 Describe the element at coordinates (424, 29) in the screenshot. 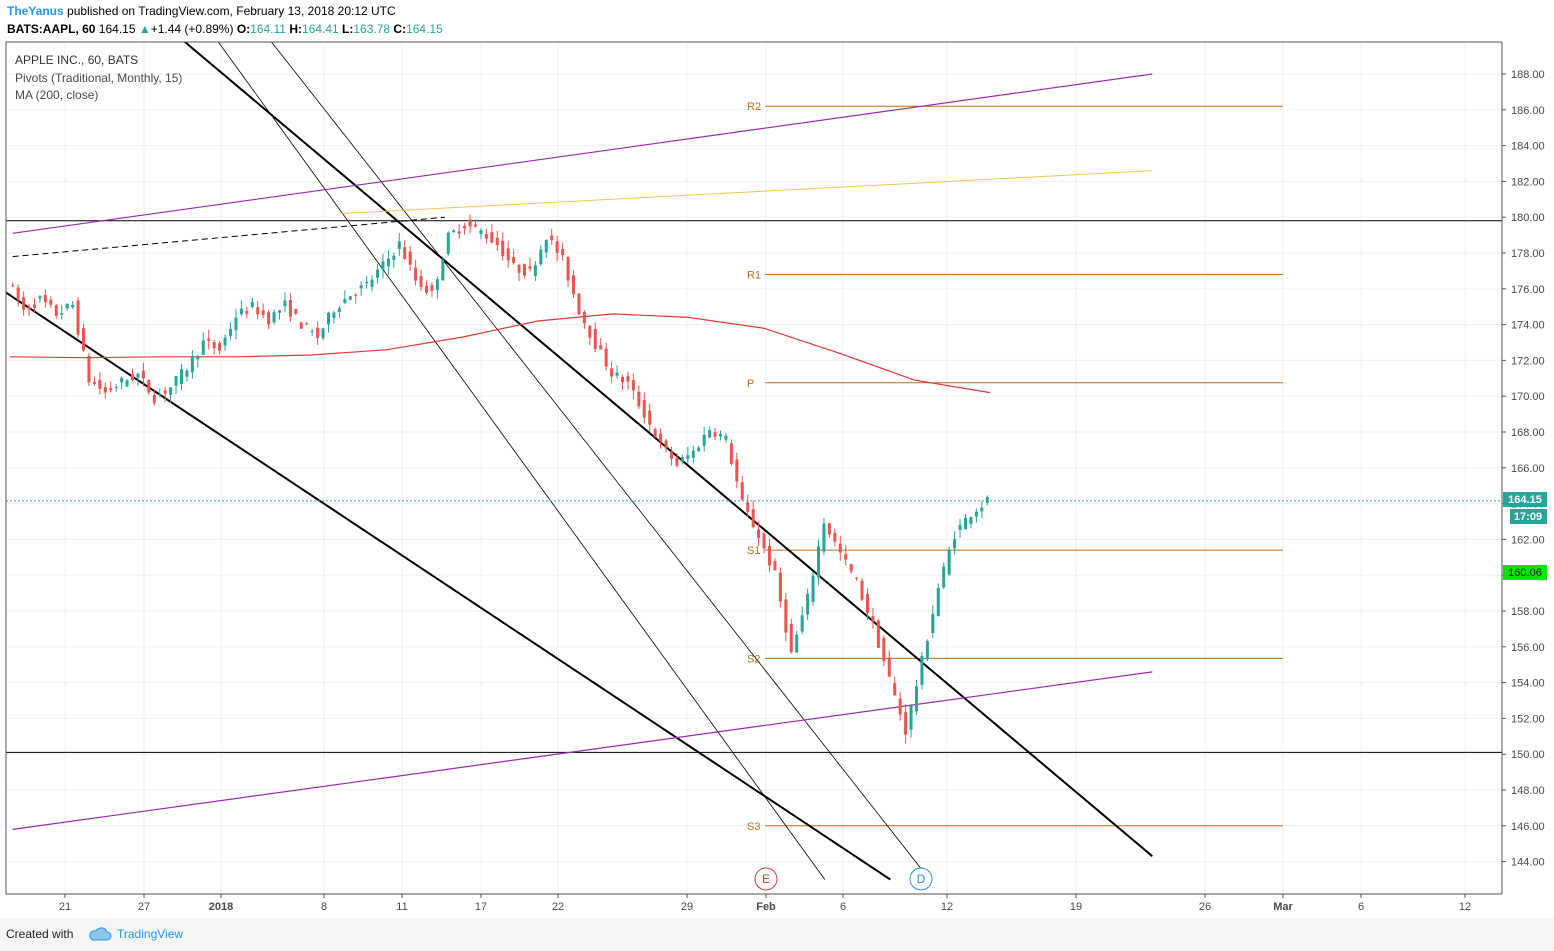

I see `close-value: 164.15` at that location.